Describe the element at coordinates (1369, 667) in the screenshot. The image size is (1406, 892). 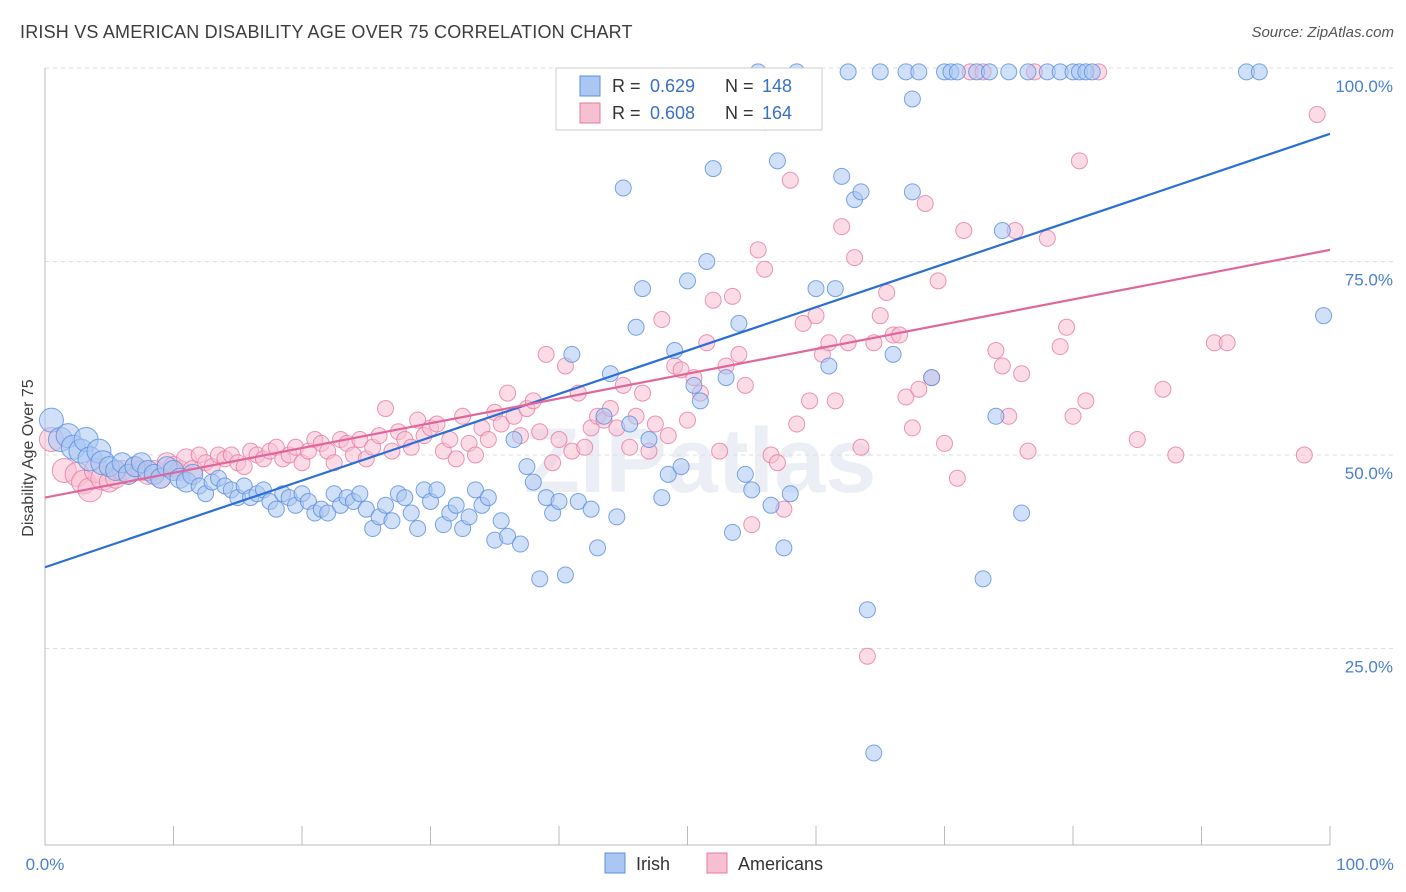
I see `y-tick-label: 25.0%` at that location.